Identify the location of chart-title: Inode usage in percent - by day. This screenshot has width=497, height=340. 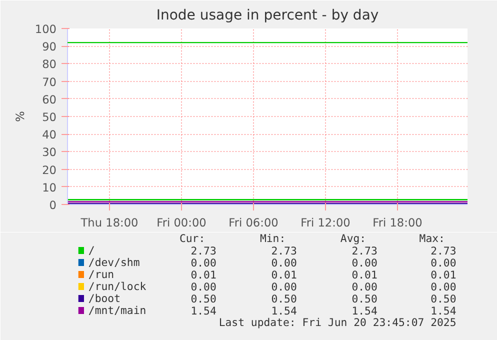
(267, 16).